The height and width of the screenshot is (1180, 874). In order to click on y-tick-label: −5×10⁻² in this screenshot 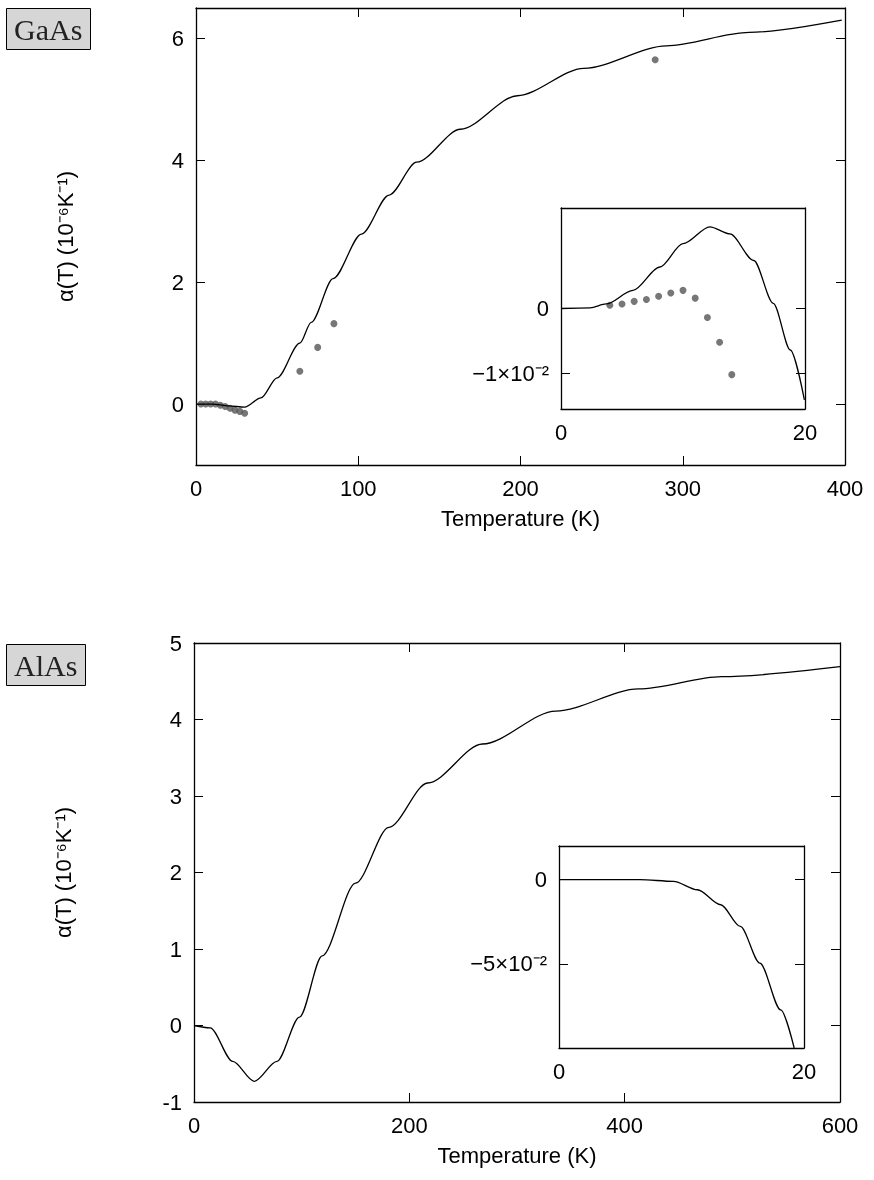, I will do `click(508, 964)`.